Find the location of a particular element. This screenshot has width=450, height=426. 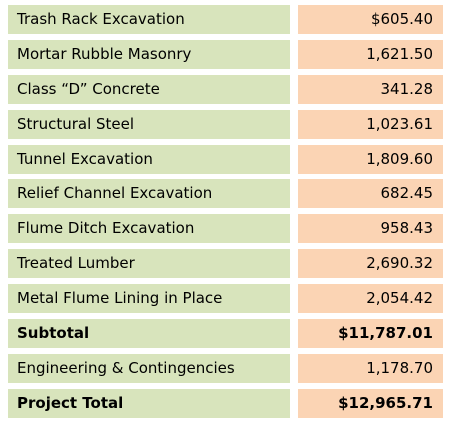

item-amount: 341.28 is located at coordinates (370, 89).